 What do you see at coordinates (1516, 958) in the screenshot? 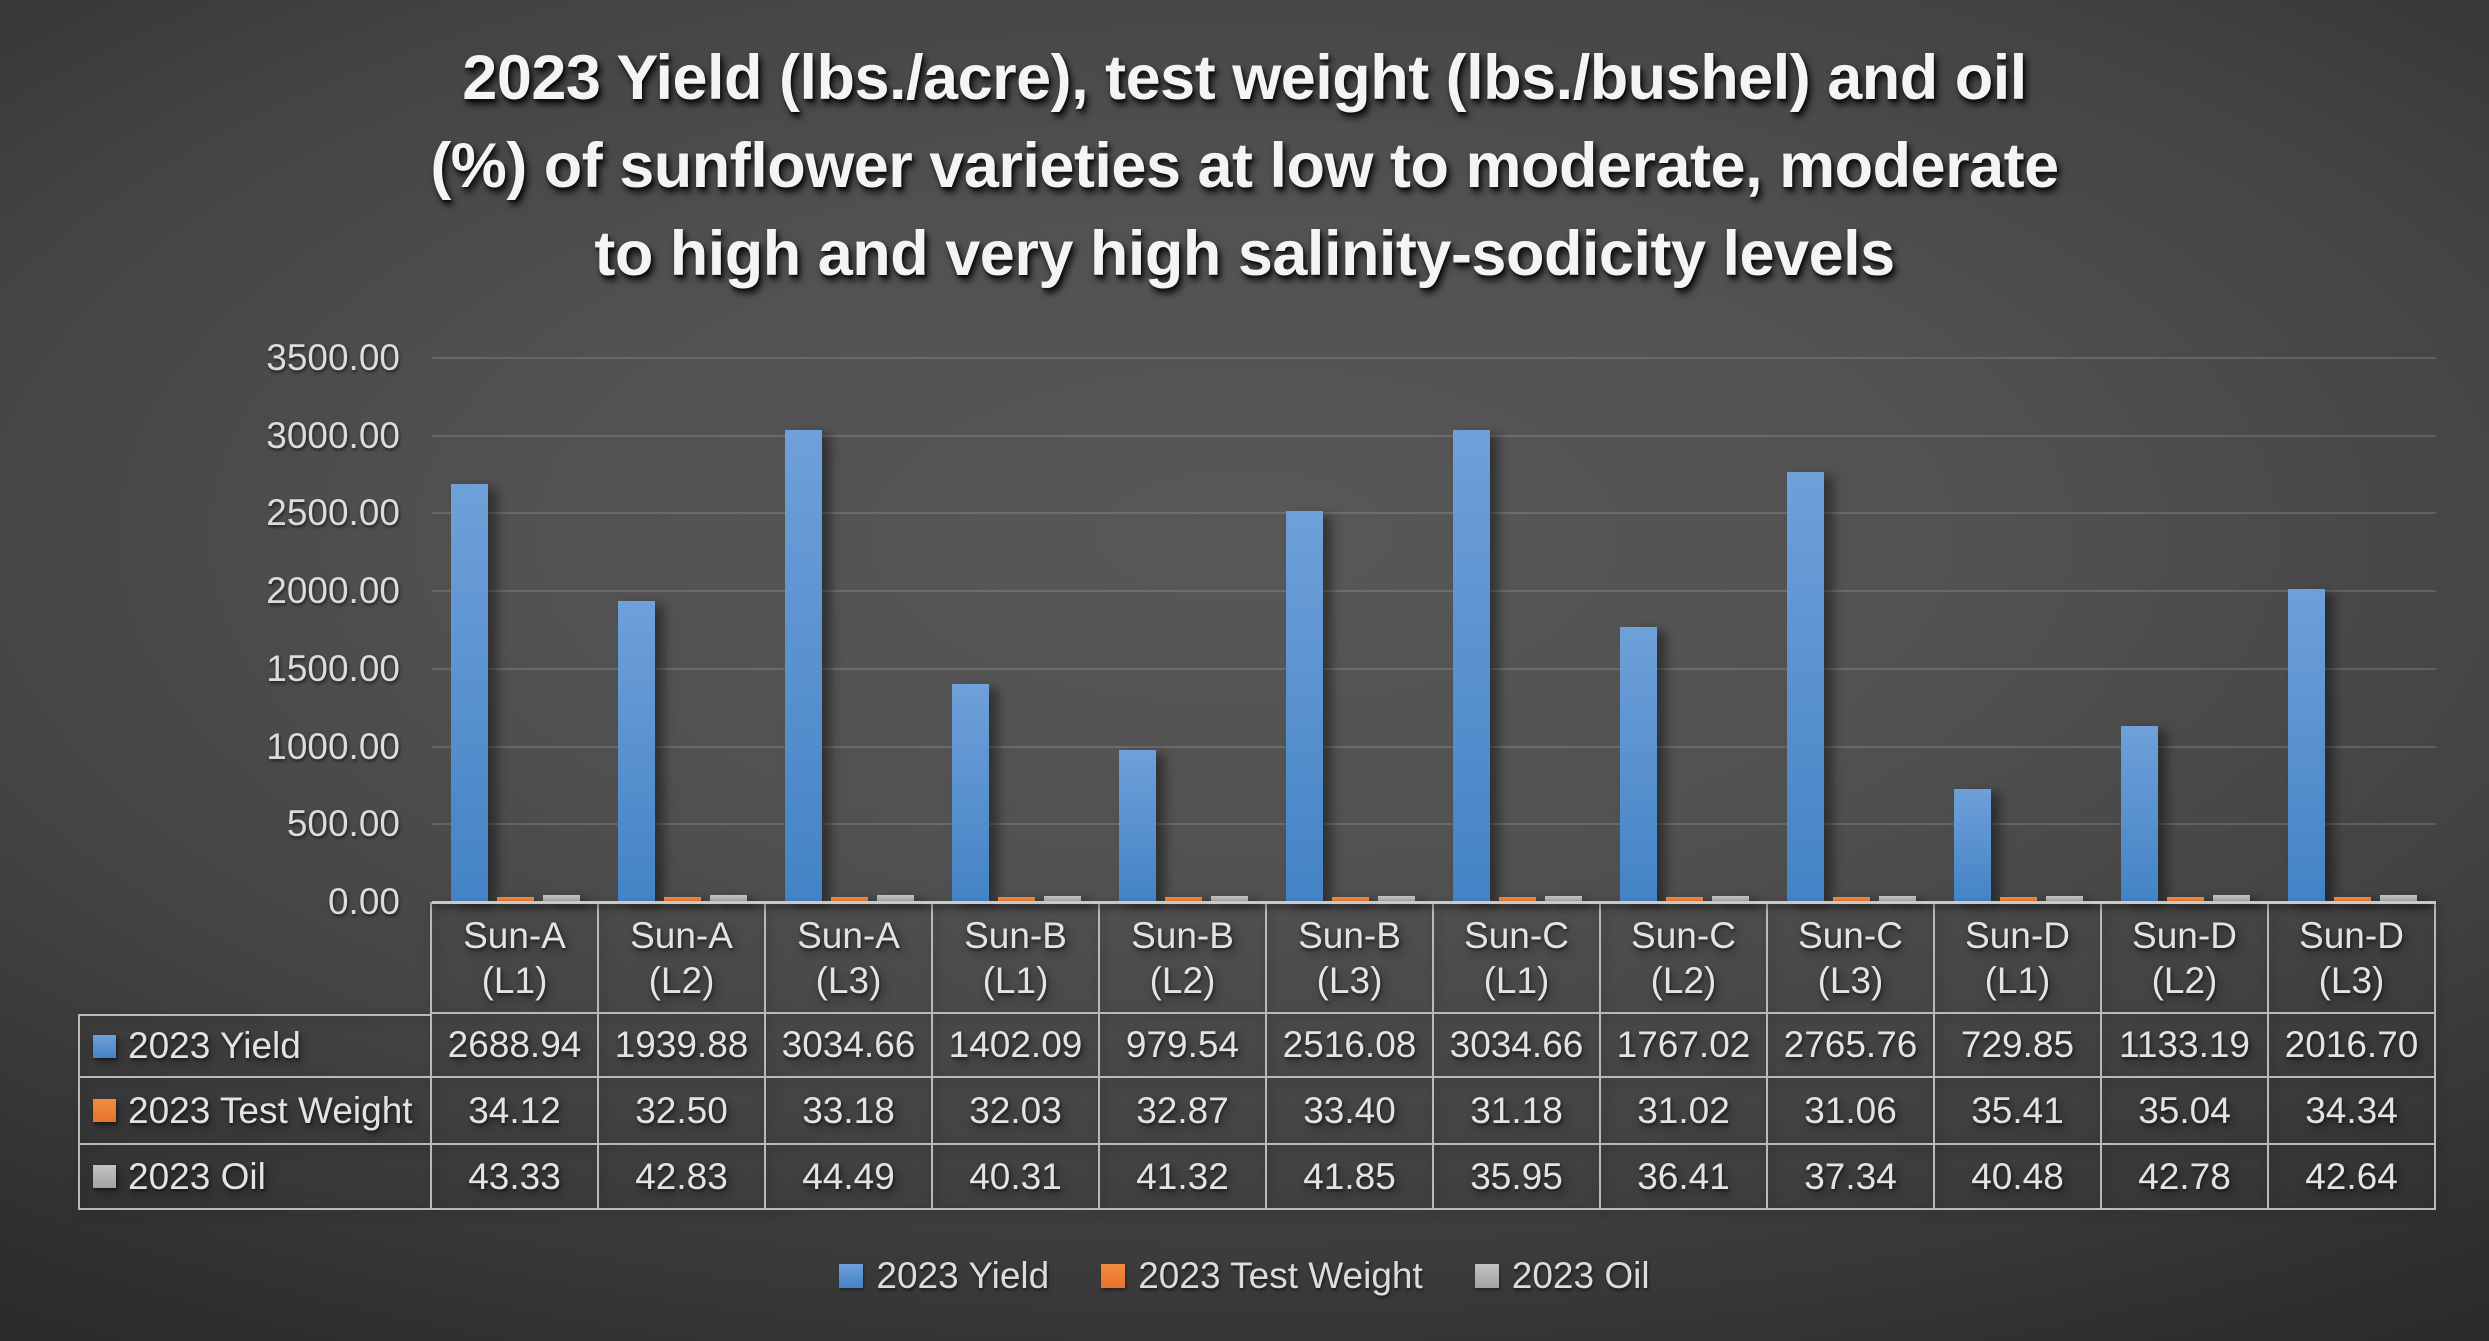
I see `category-label: Sun-C (L1)` at bounding box center [1516, 958].